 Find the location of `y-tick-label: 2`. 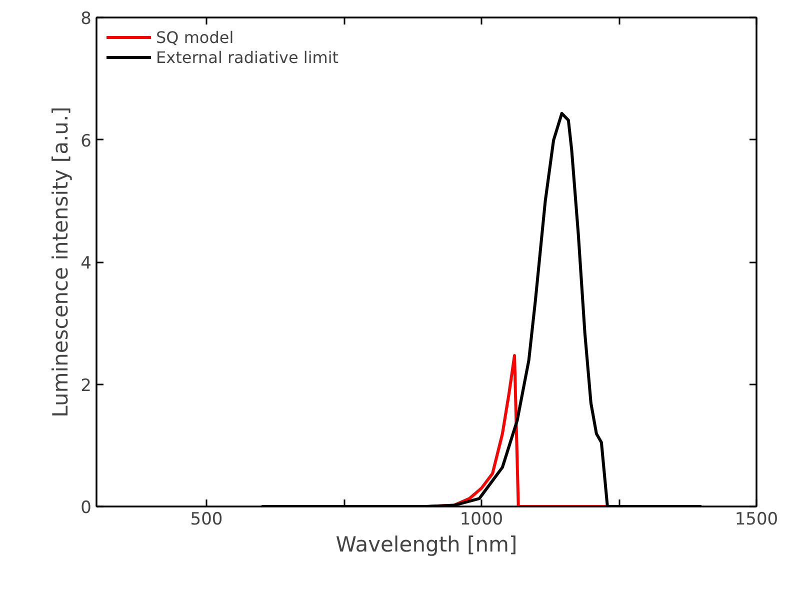

y-tick-label: 2 is located at coordinates (86, 386).